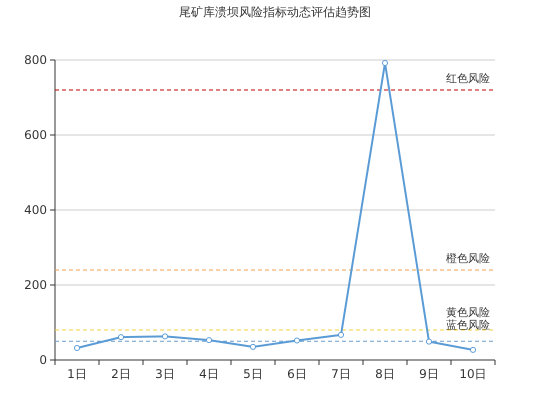 The width and height of the screenshot is (550, 420). I want to click on x-tick-label: 7日, so click(341, 374).